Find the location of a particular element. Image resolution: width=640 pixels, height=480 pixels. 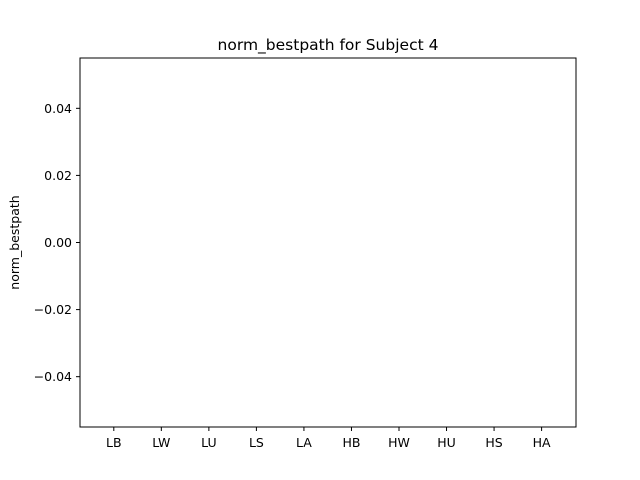

y-tick-label: 0.04 is located at coordinates (58, 108).